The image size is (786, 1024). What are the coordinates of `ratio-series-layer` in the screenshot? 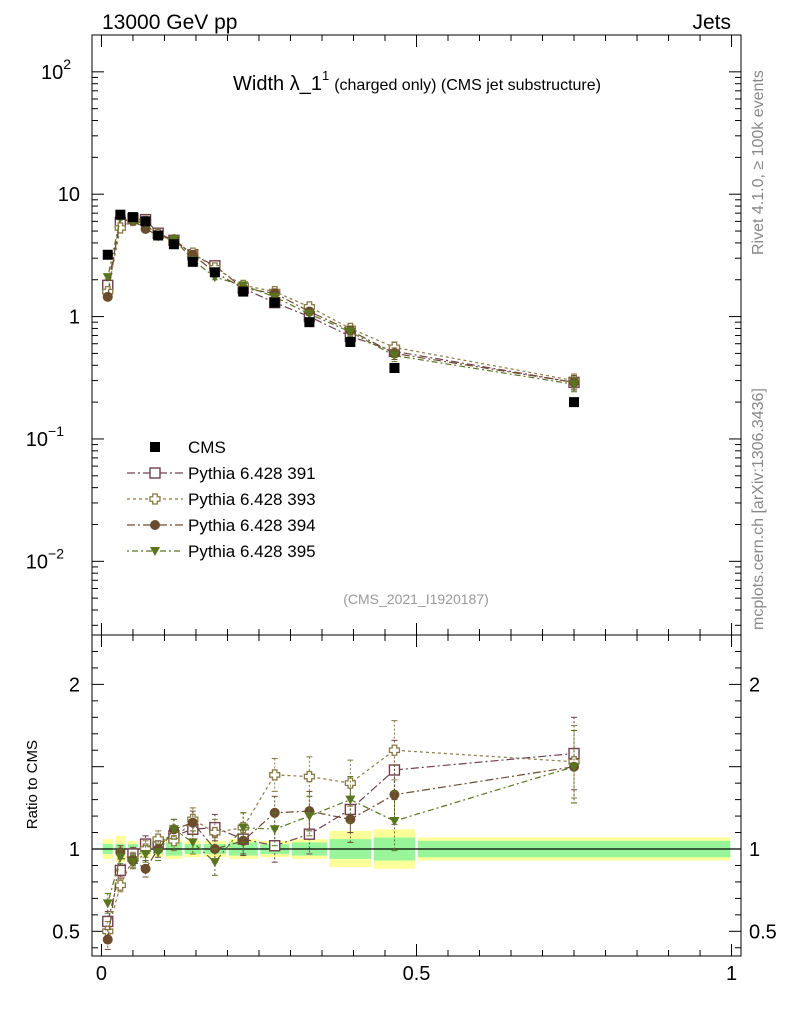 It's located at (341, 833).